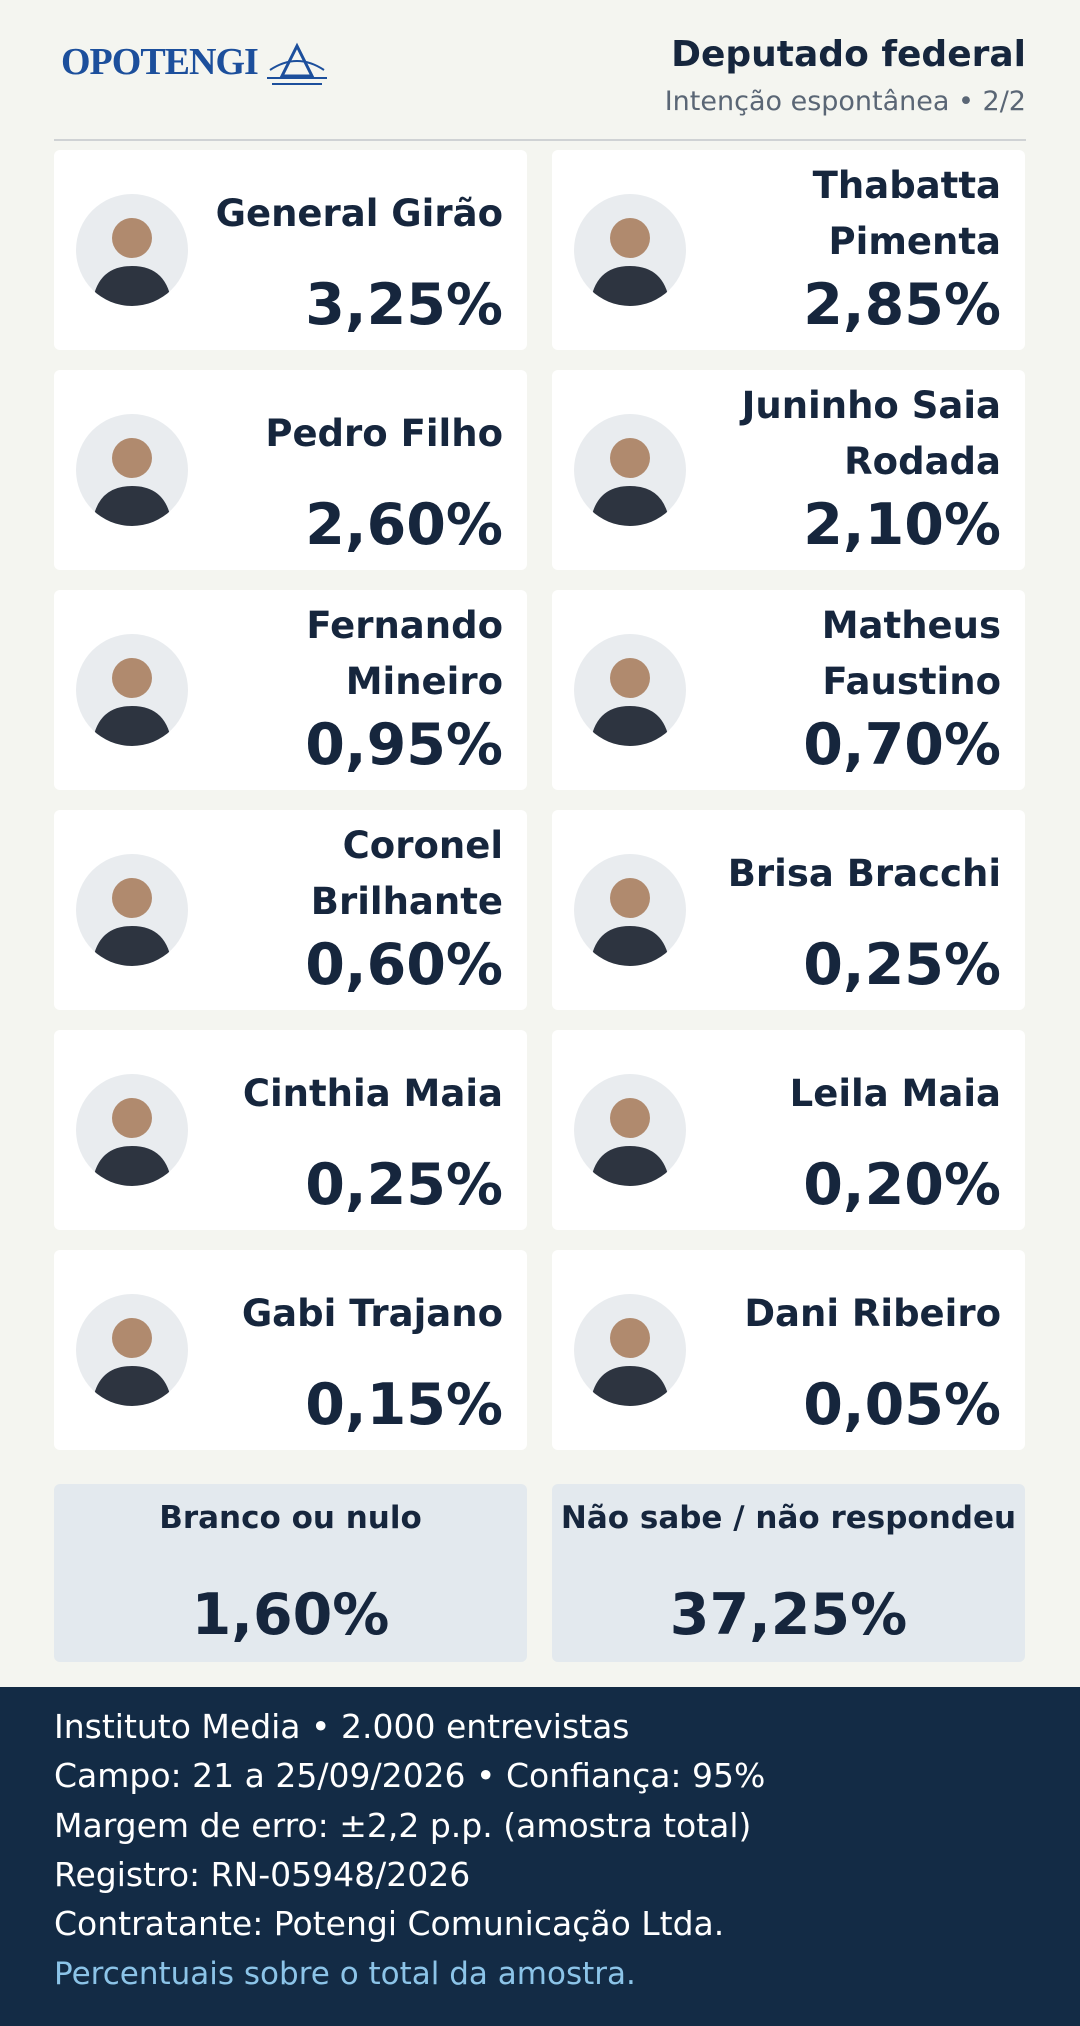  What do you see at coordinates (297, 63) in the screenshot?
I see `logo-icon` at bounding box center [297, 63].